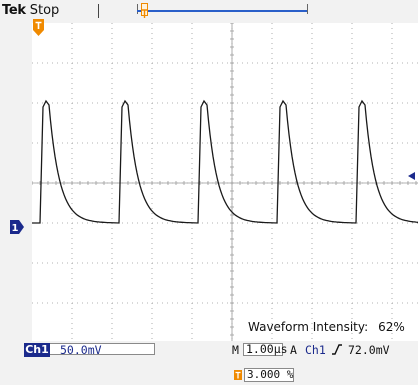  Describe the element at coordinates (14, 10) in the screenshot. I see `brand-logo: Tek` at that location.